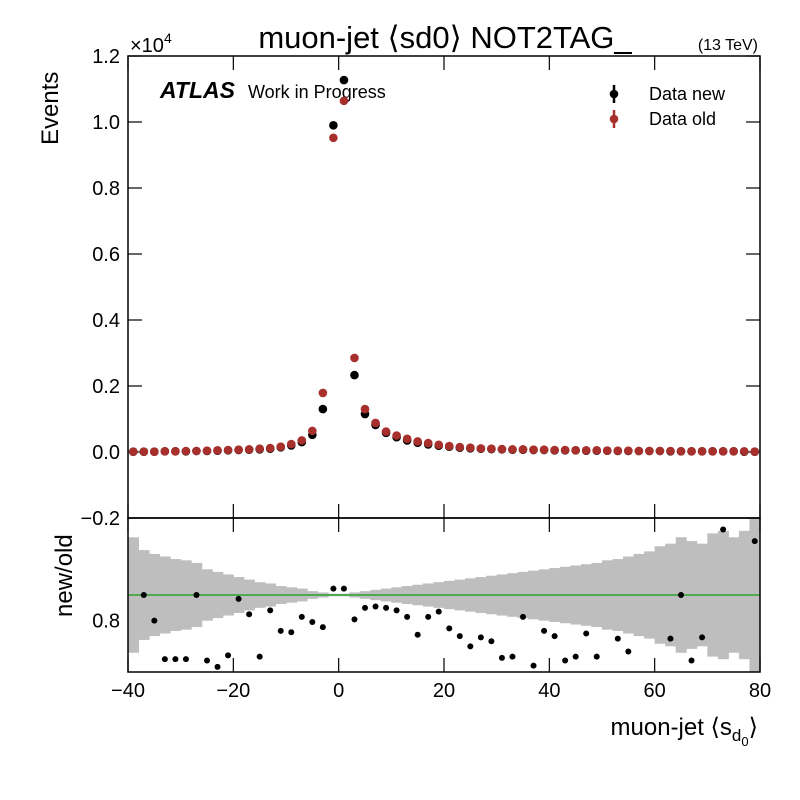 This screenshot has height=800, width=800. Describe the element at coordinates (753, 727) in the screenshot. I see `x-label-close: ⟩` at that location.